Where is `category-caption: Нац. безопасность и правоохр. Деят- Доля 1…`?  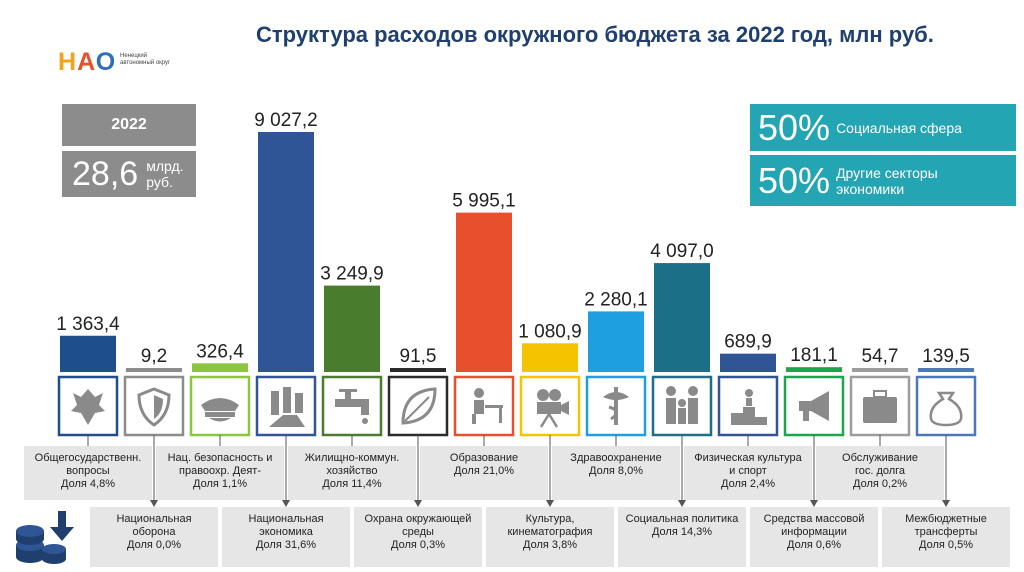
category-caption: Нац. безопасность и правоохр. Деят- Доля 1… is located at coordinates (220, 473).